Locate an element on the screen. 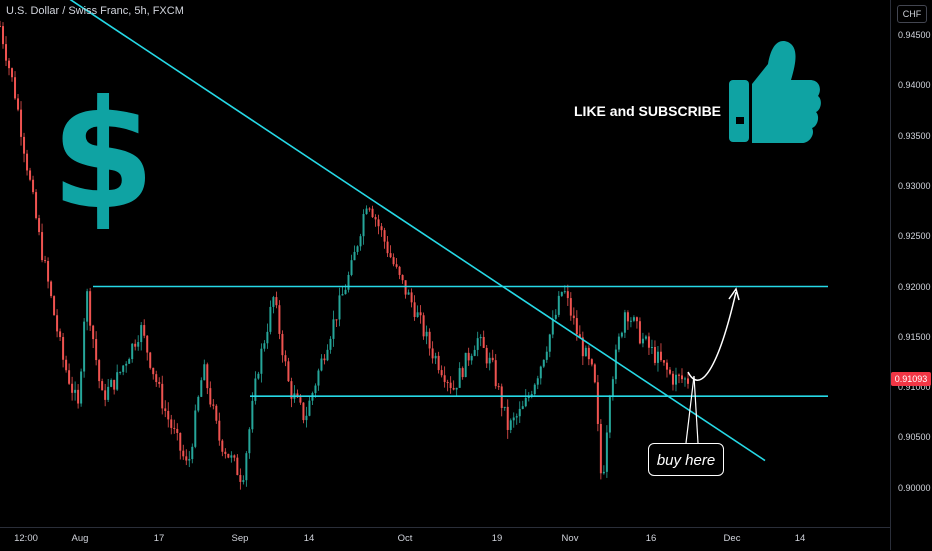 The height and width of the screenshot is (551, 932). time-axis is located at coordinates (445, 539).